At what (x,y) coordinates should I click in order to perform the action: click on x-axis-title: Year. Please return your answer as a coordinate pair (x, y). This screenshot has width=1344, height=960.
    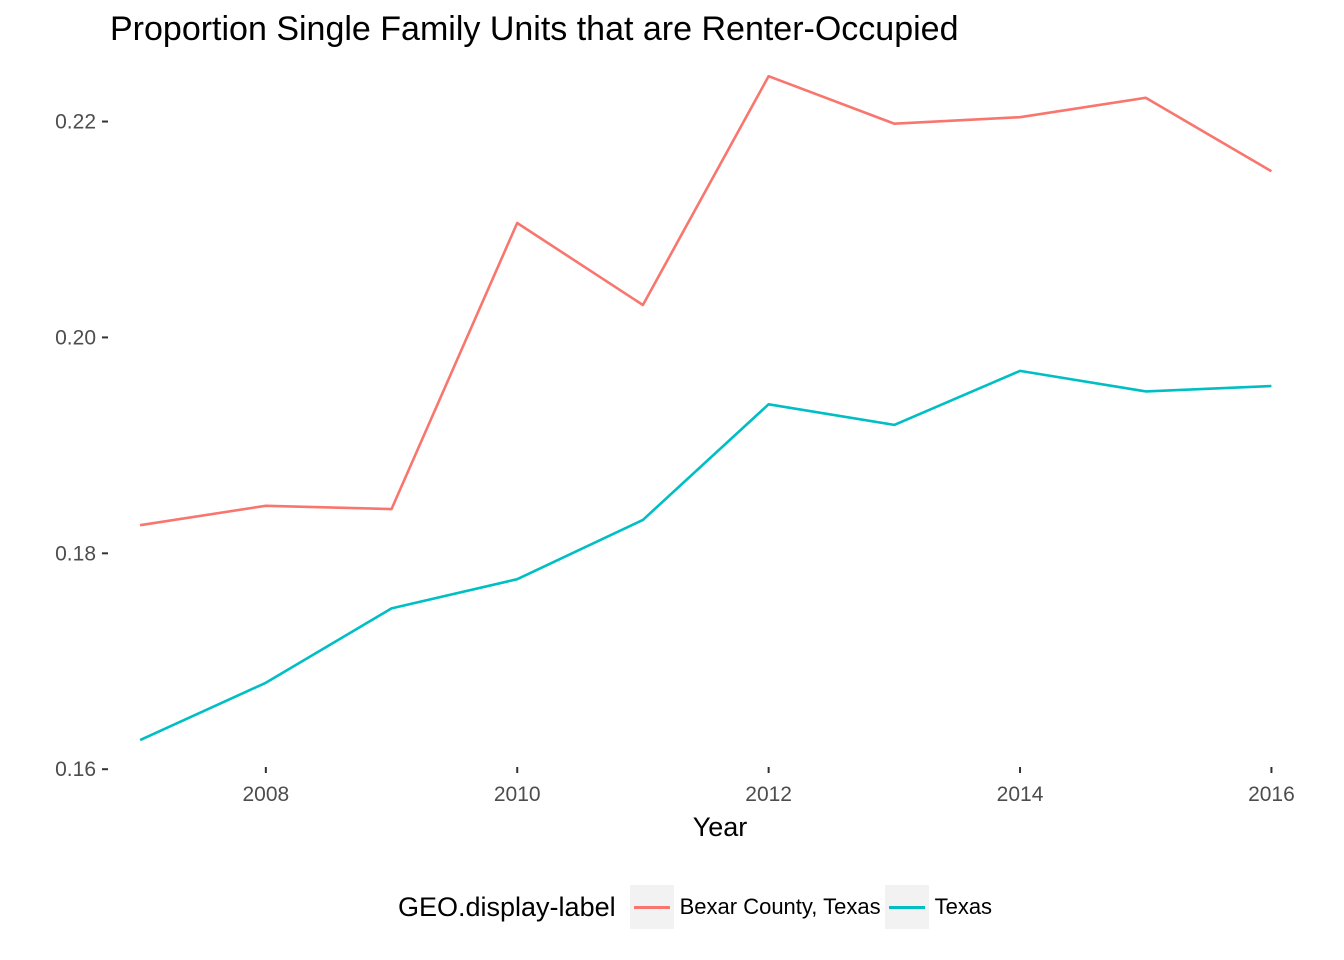
    Looking at the image, I should click on (720, 827).